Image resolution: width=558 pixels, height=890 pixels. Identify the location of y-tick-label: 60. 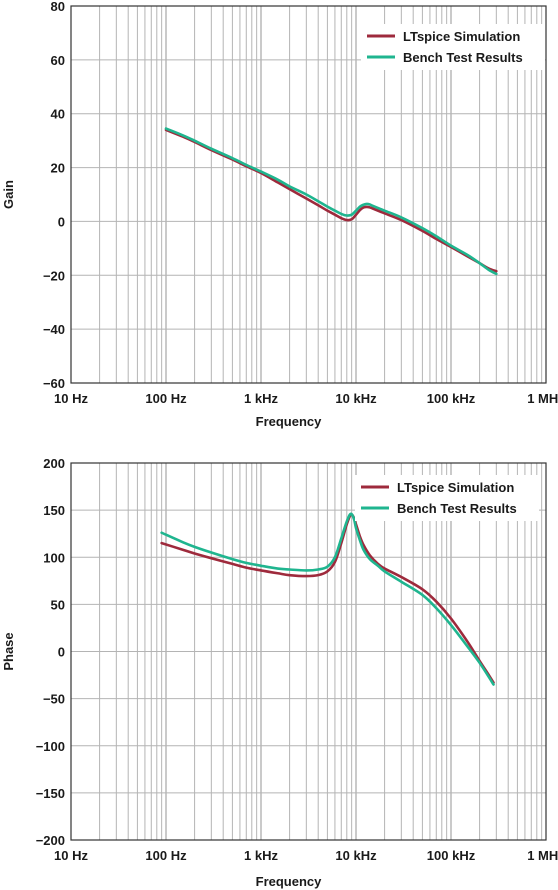
(58, 60).